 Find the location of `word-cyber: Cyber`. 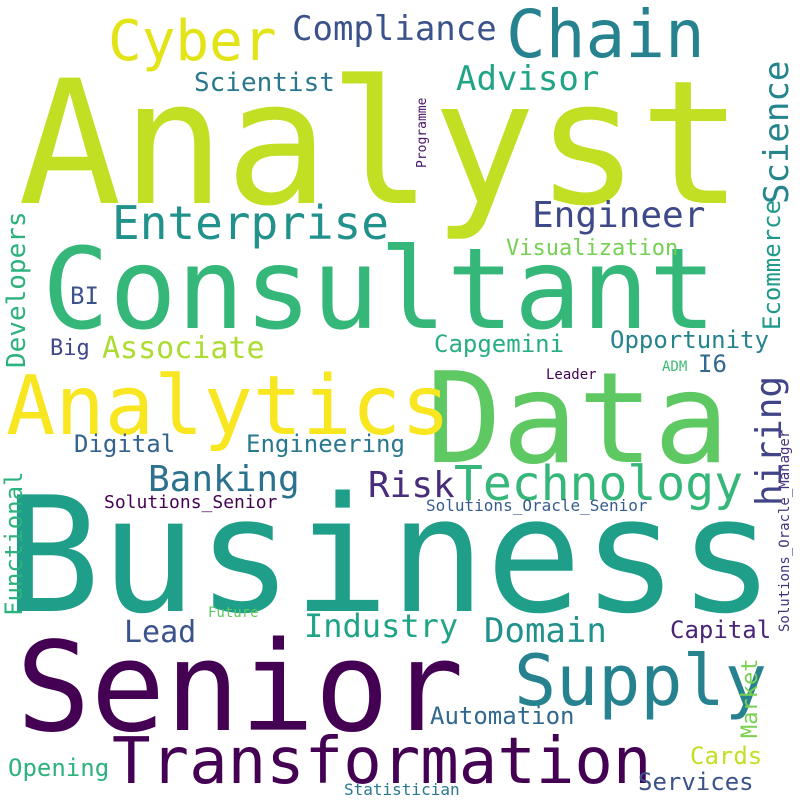

word-cyber: Cyber is located at coordinates (192, 41).